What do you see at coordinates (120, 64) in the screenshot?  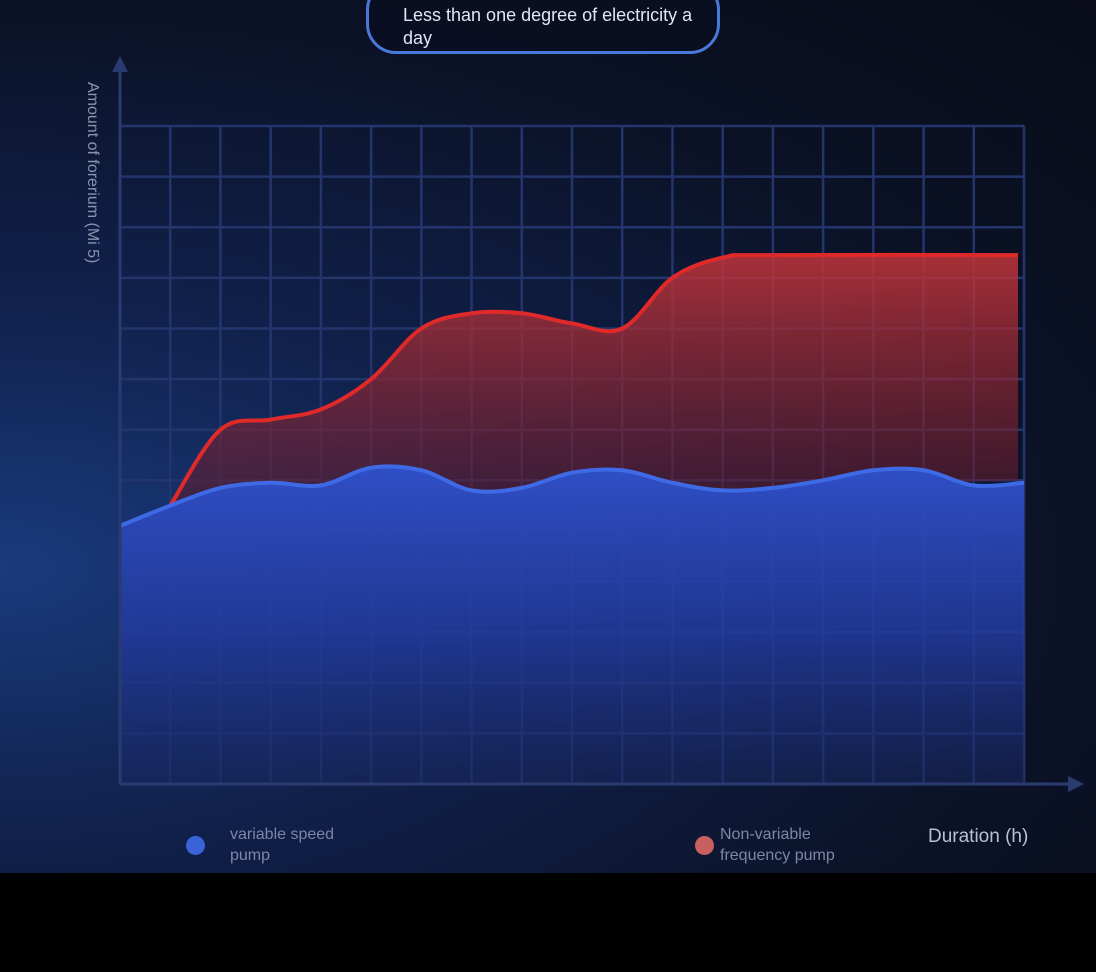 I see `y-axis-arrow` at bounding box center [120, 64].